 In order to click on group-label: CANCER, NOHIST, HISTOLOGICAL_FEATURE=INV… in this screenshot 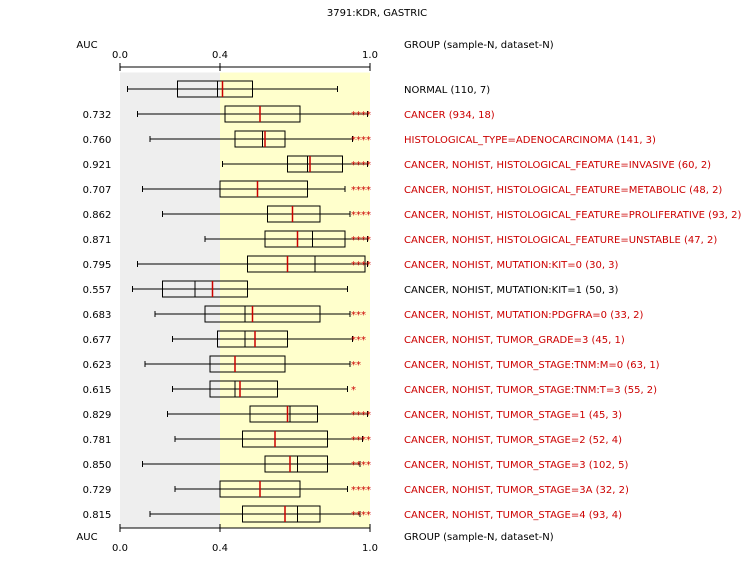, I will do `click(557, 165)`.